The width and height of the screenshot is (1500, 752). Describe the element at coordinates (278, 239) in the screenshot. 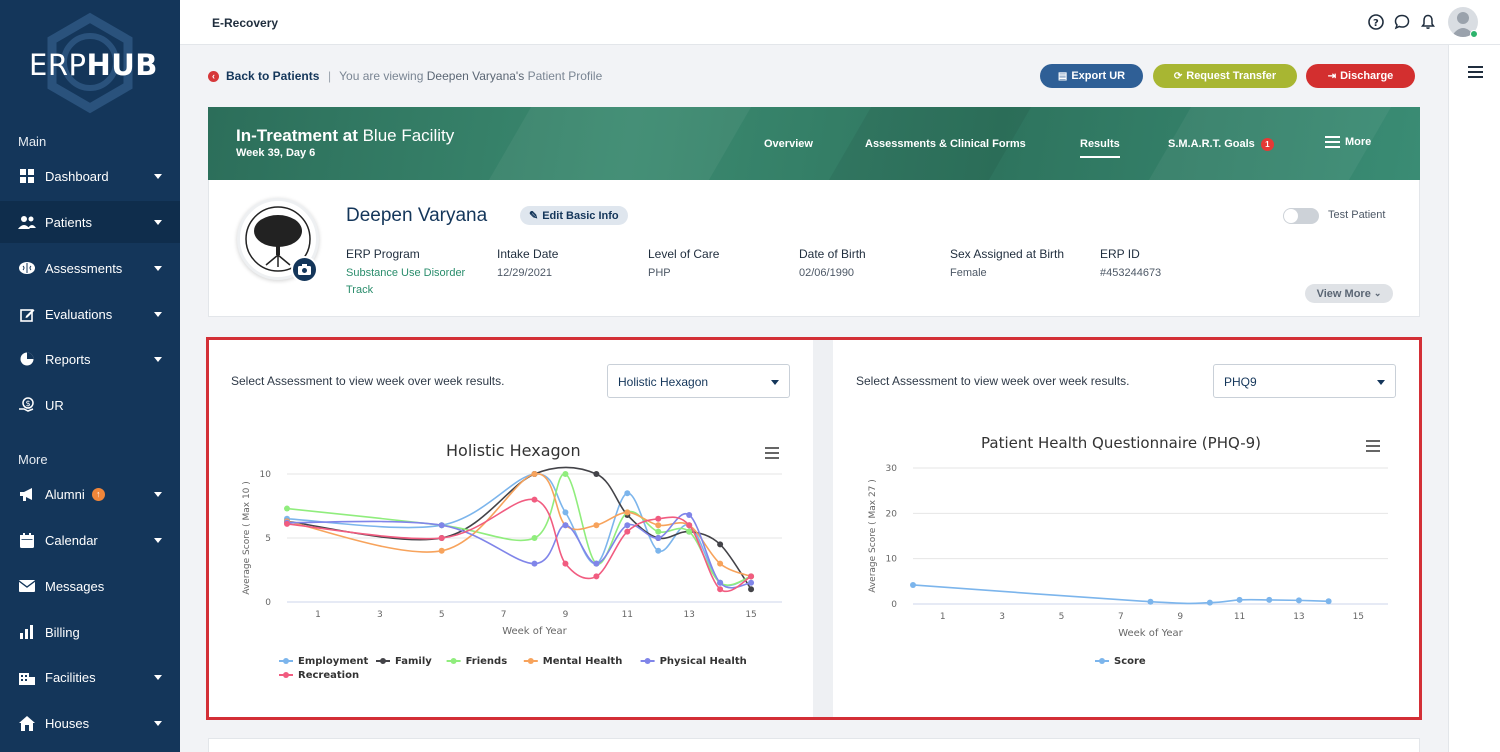

I see `tree-of-life-icon` at that location.